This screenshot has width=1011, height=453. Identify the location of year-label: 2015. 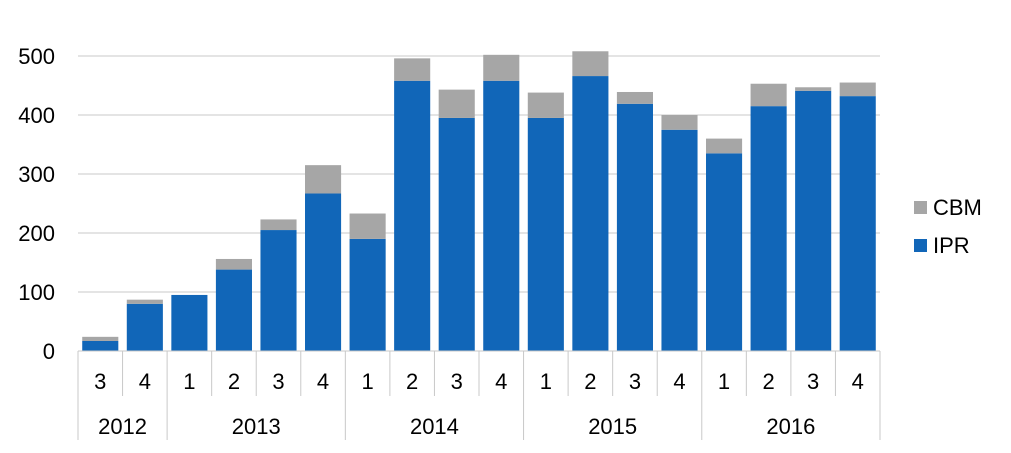
(612, 426).